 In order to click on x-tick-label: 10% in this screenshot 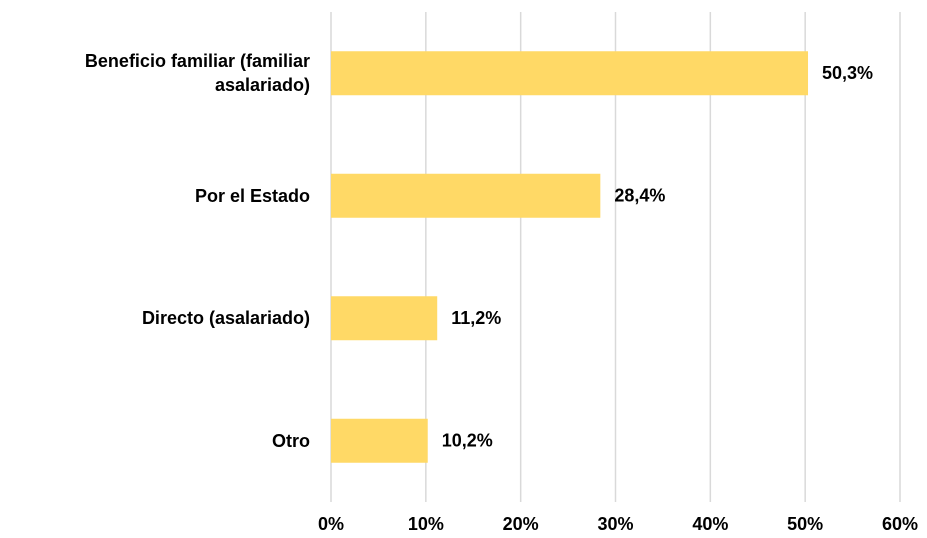, I will do `click(426, 524)`.